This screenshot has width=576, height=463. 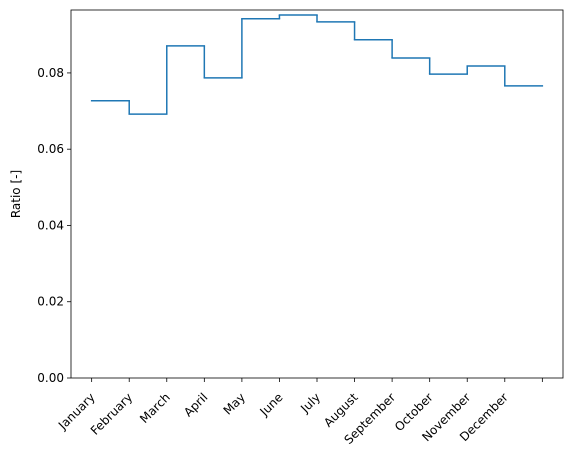 I want to click on y-tick-label: 0.00, so click(x=50, y=378).